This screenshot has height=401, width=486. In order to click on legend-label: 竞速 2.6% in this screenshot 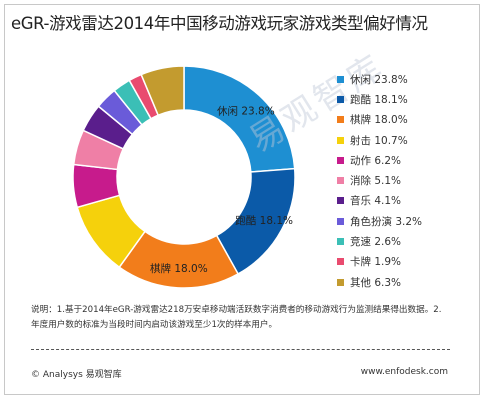, I will do `click(376, 242)`.